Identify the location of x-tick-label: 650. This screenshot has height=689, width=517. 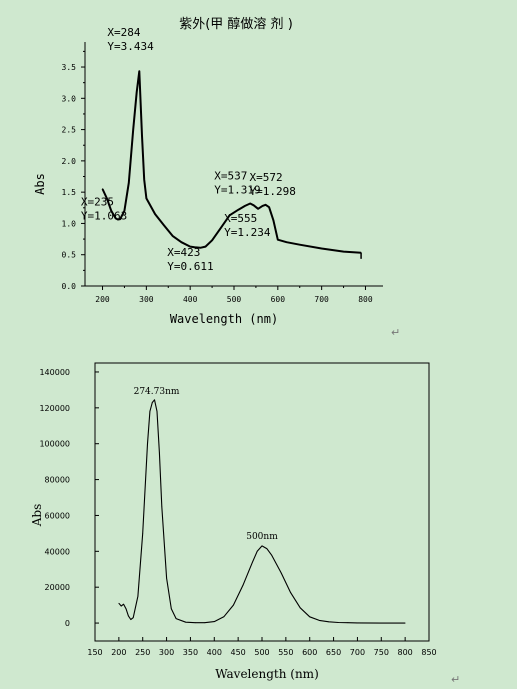
(333, 652).